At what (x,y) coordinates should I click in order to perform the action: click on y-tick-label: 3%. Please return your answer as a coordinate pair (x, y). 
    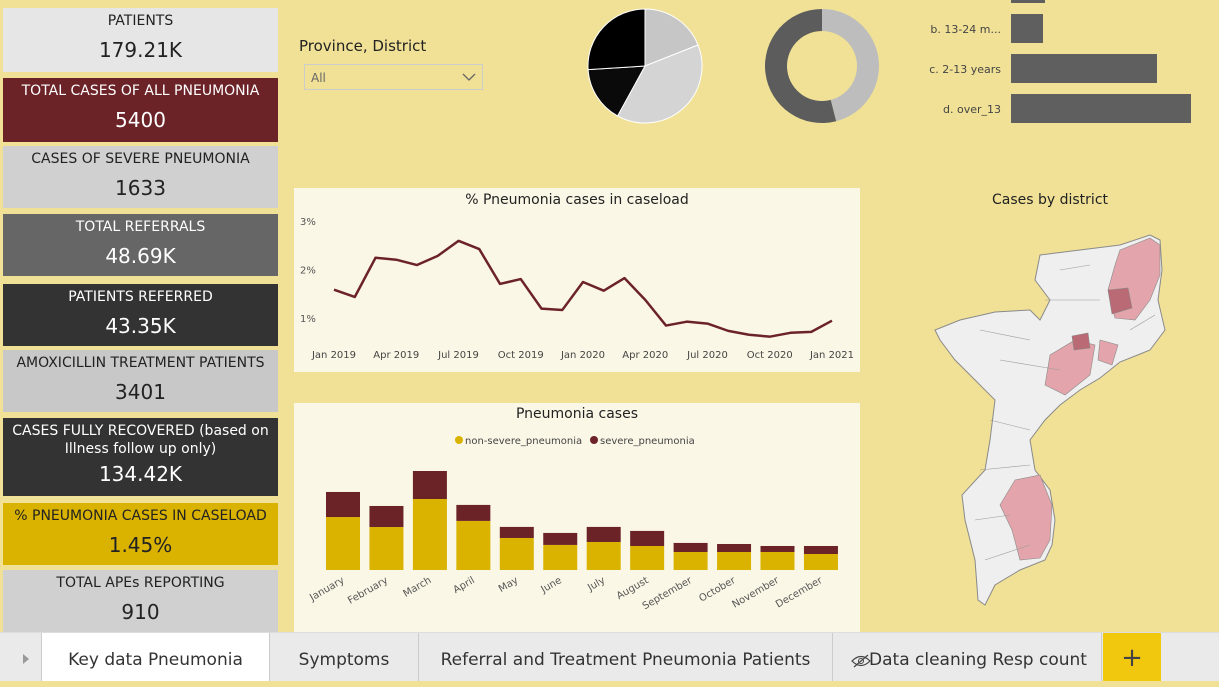
    Looking at the image, I should click on (308, 222).